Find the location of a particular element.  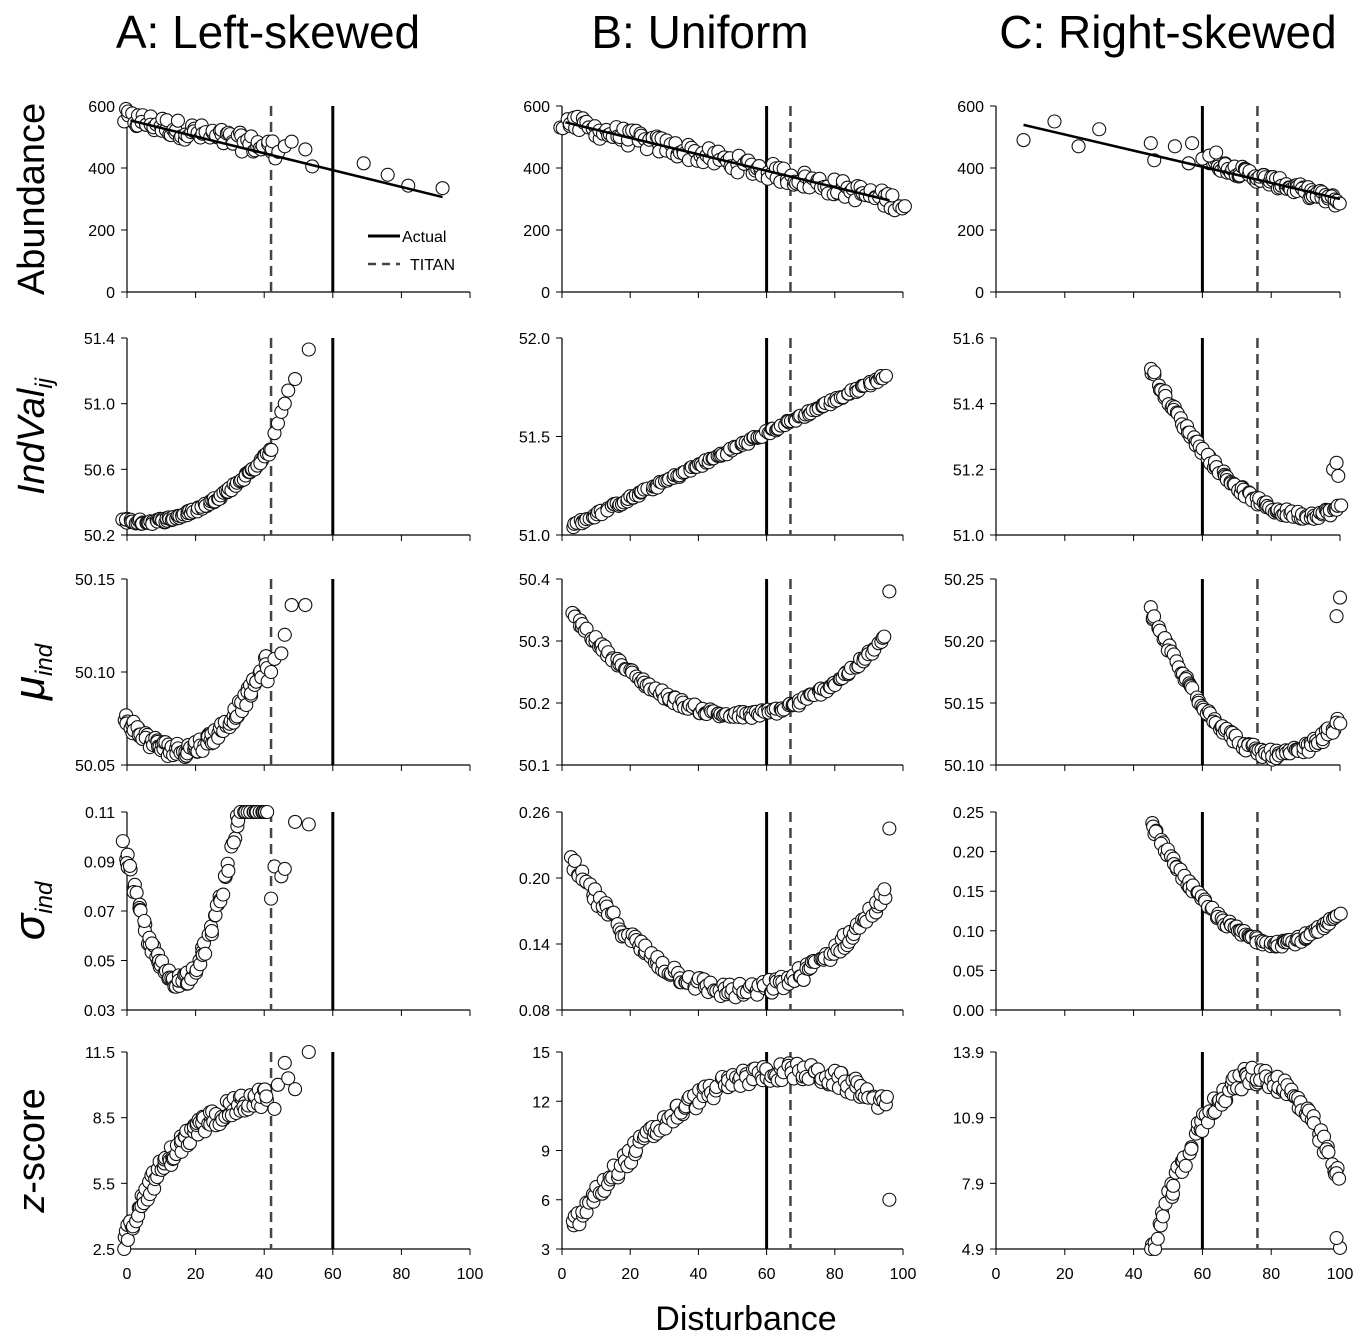

y-tick-label: 50.25 is located at coordinates (964, 580).